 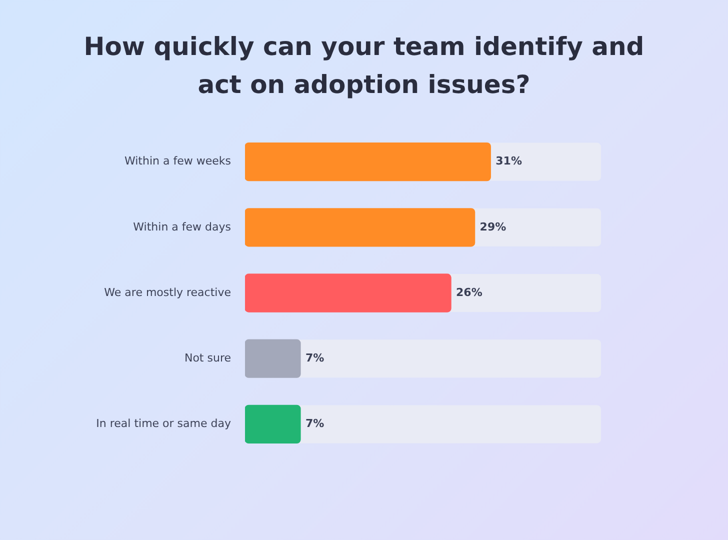 I want to click on y-tick-label: Within a few days, so click(x=182, y=227).